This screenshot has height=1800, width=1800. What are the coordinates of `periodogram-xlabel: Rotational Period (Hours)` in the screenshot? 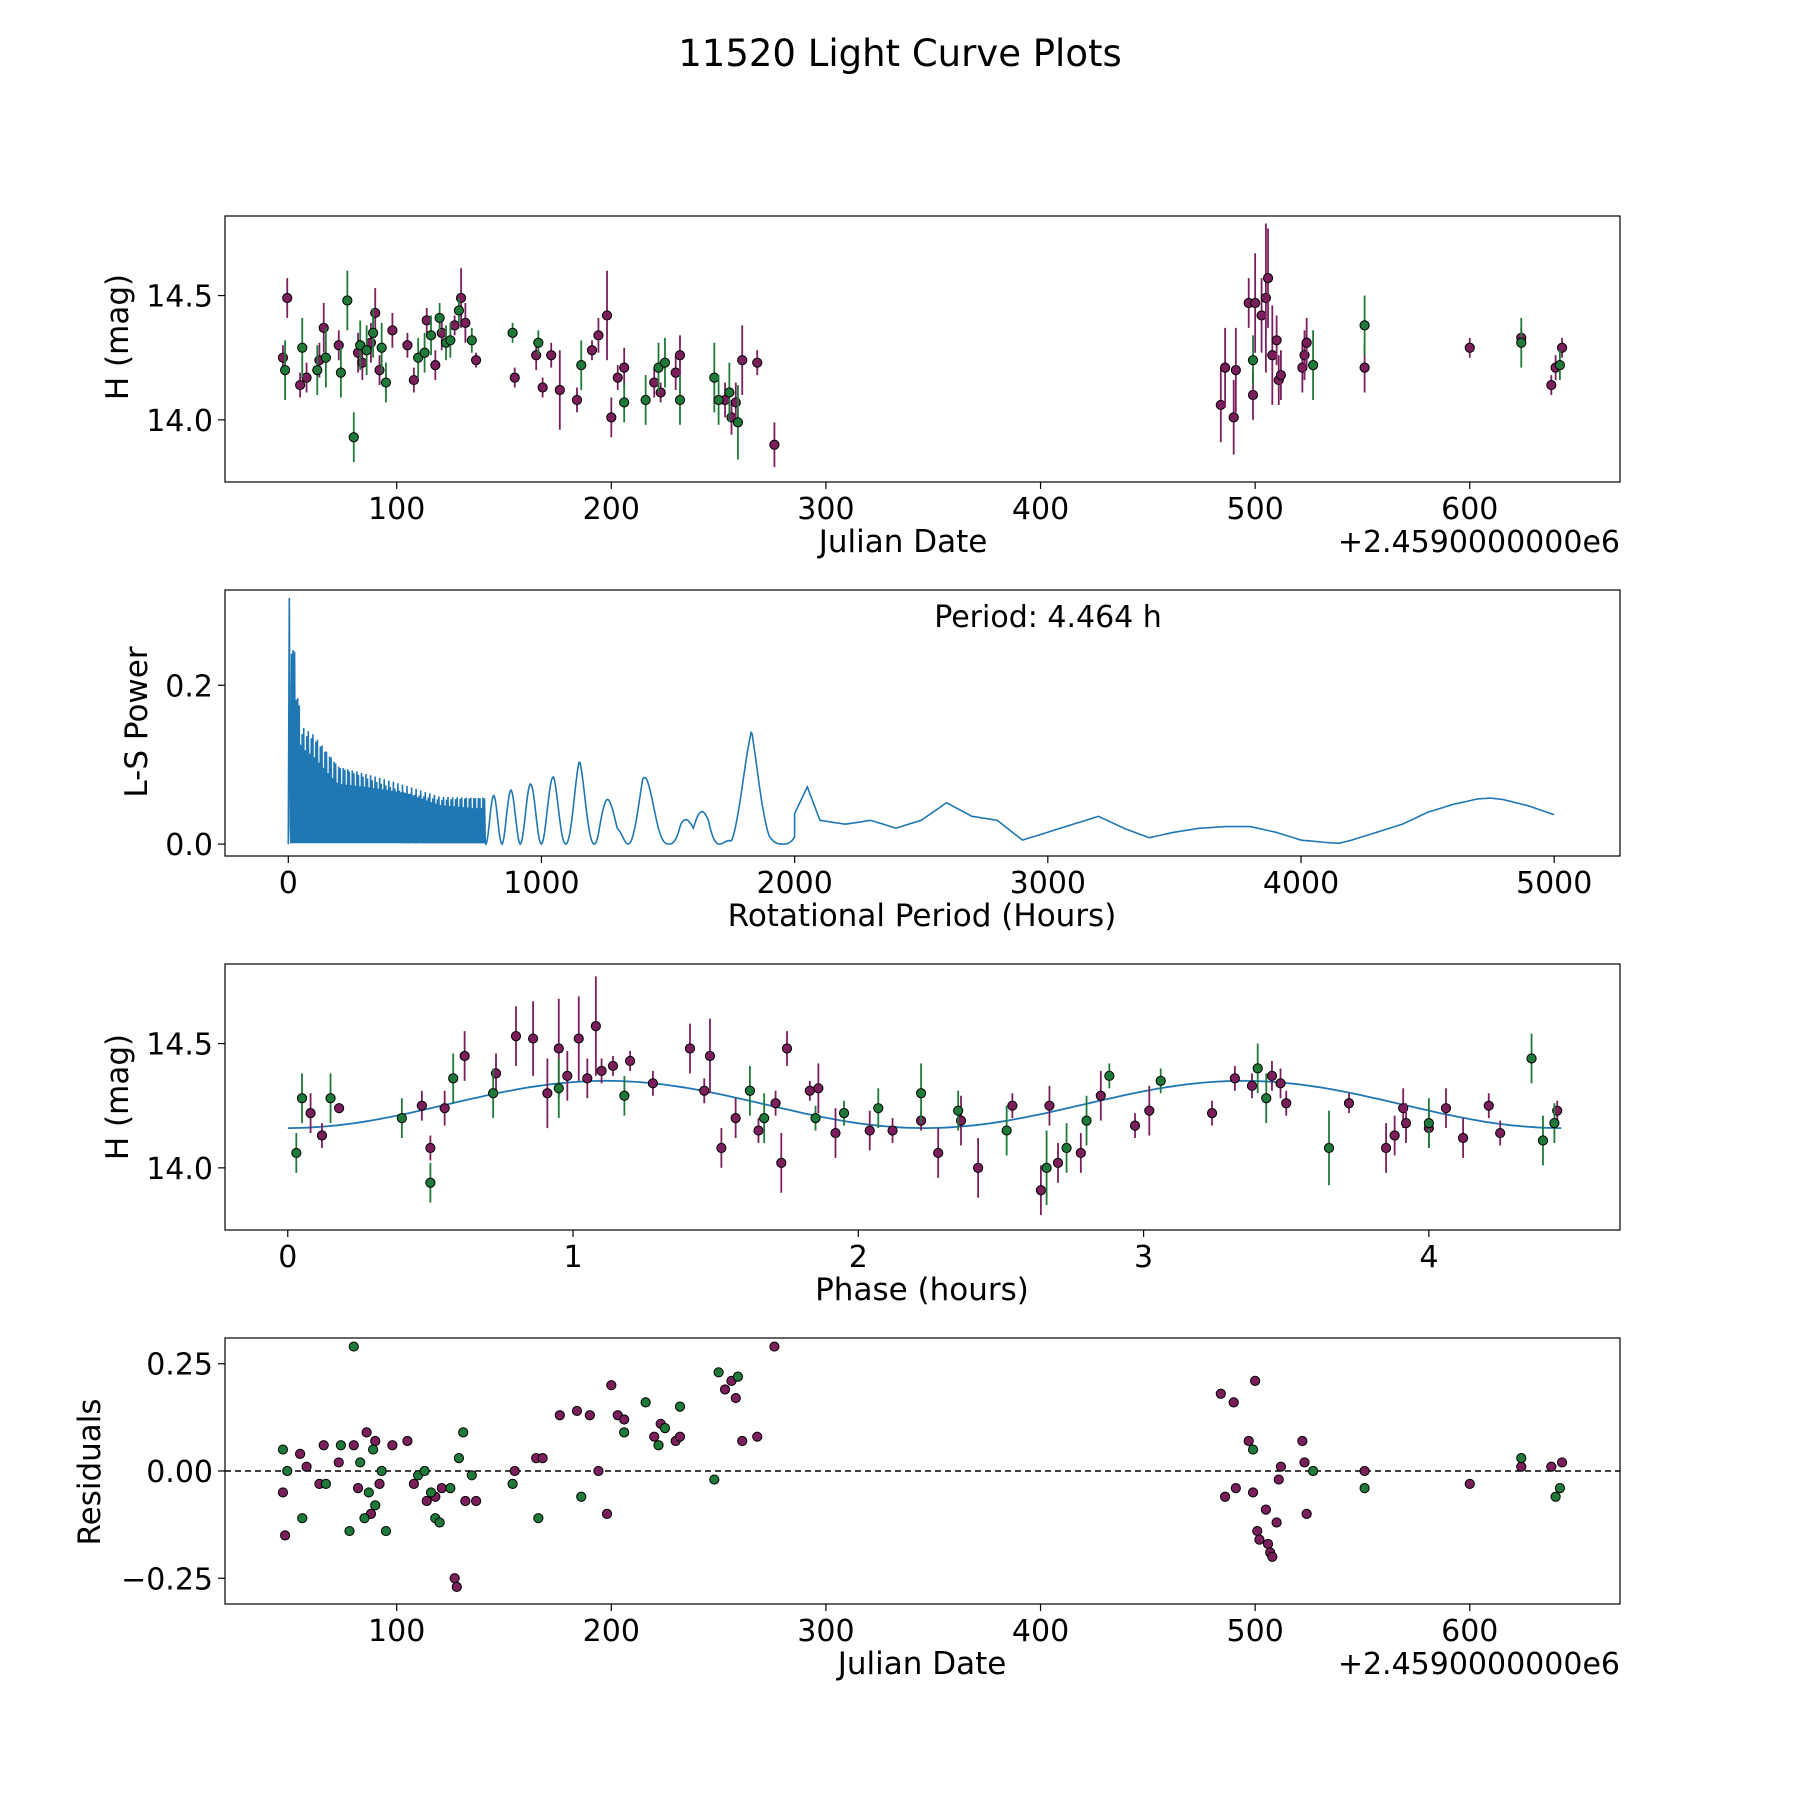 It's located at (922, 916).